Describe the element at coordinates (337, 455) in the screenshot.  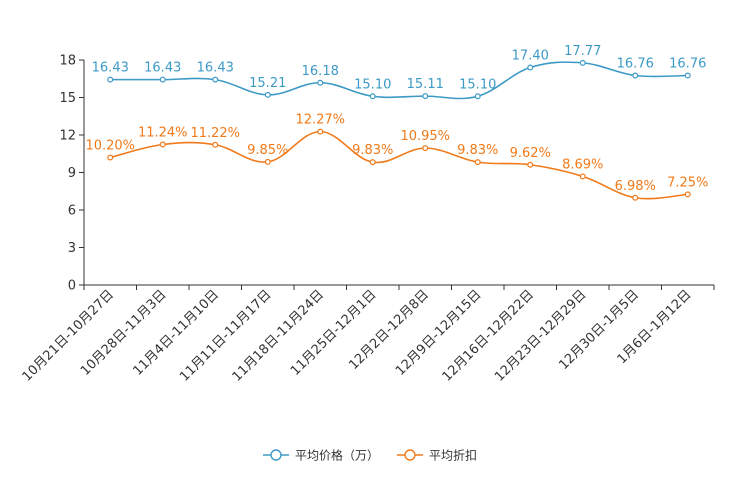
I see `legend-label: 平均价格（万）` at that location.